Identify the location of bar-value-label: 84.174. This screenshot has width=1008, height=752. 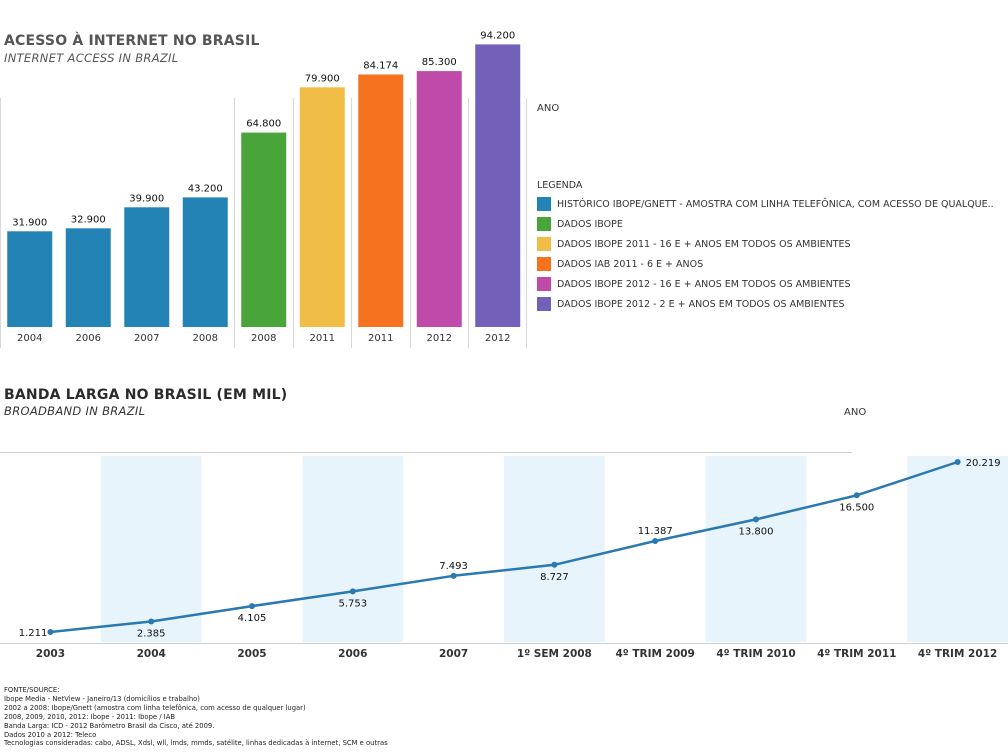
(380, 65).